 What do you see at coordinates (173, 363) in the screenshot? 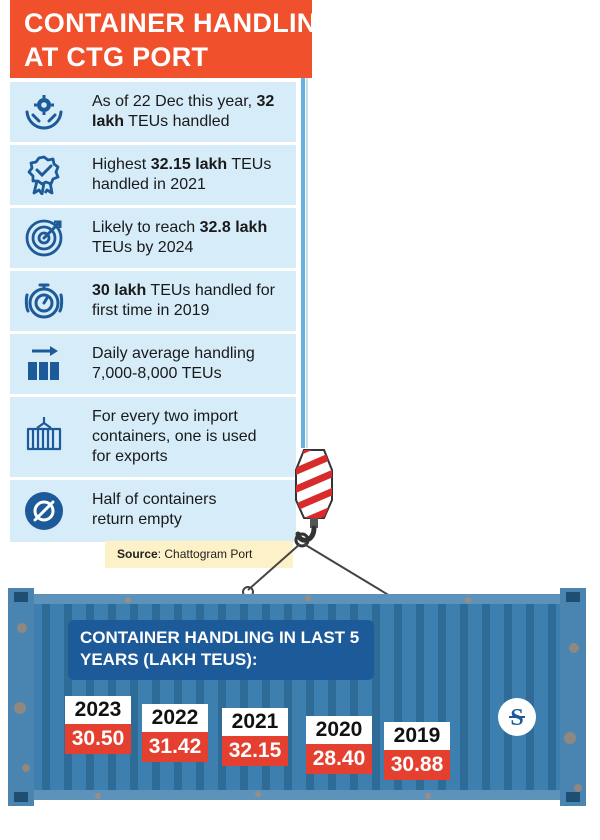
I see `fact-text: Daily average handling 7,000-8,000 TEUs` at bounding box center [173, 363].